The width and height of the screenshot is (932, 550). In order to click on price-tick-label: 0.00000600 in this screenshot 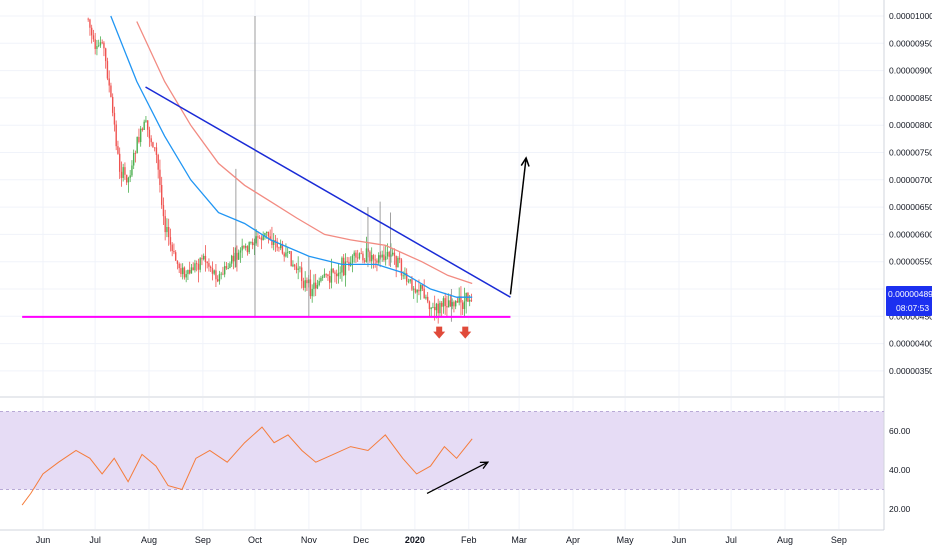, I will do `click(910, 234)`.